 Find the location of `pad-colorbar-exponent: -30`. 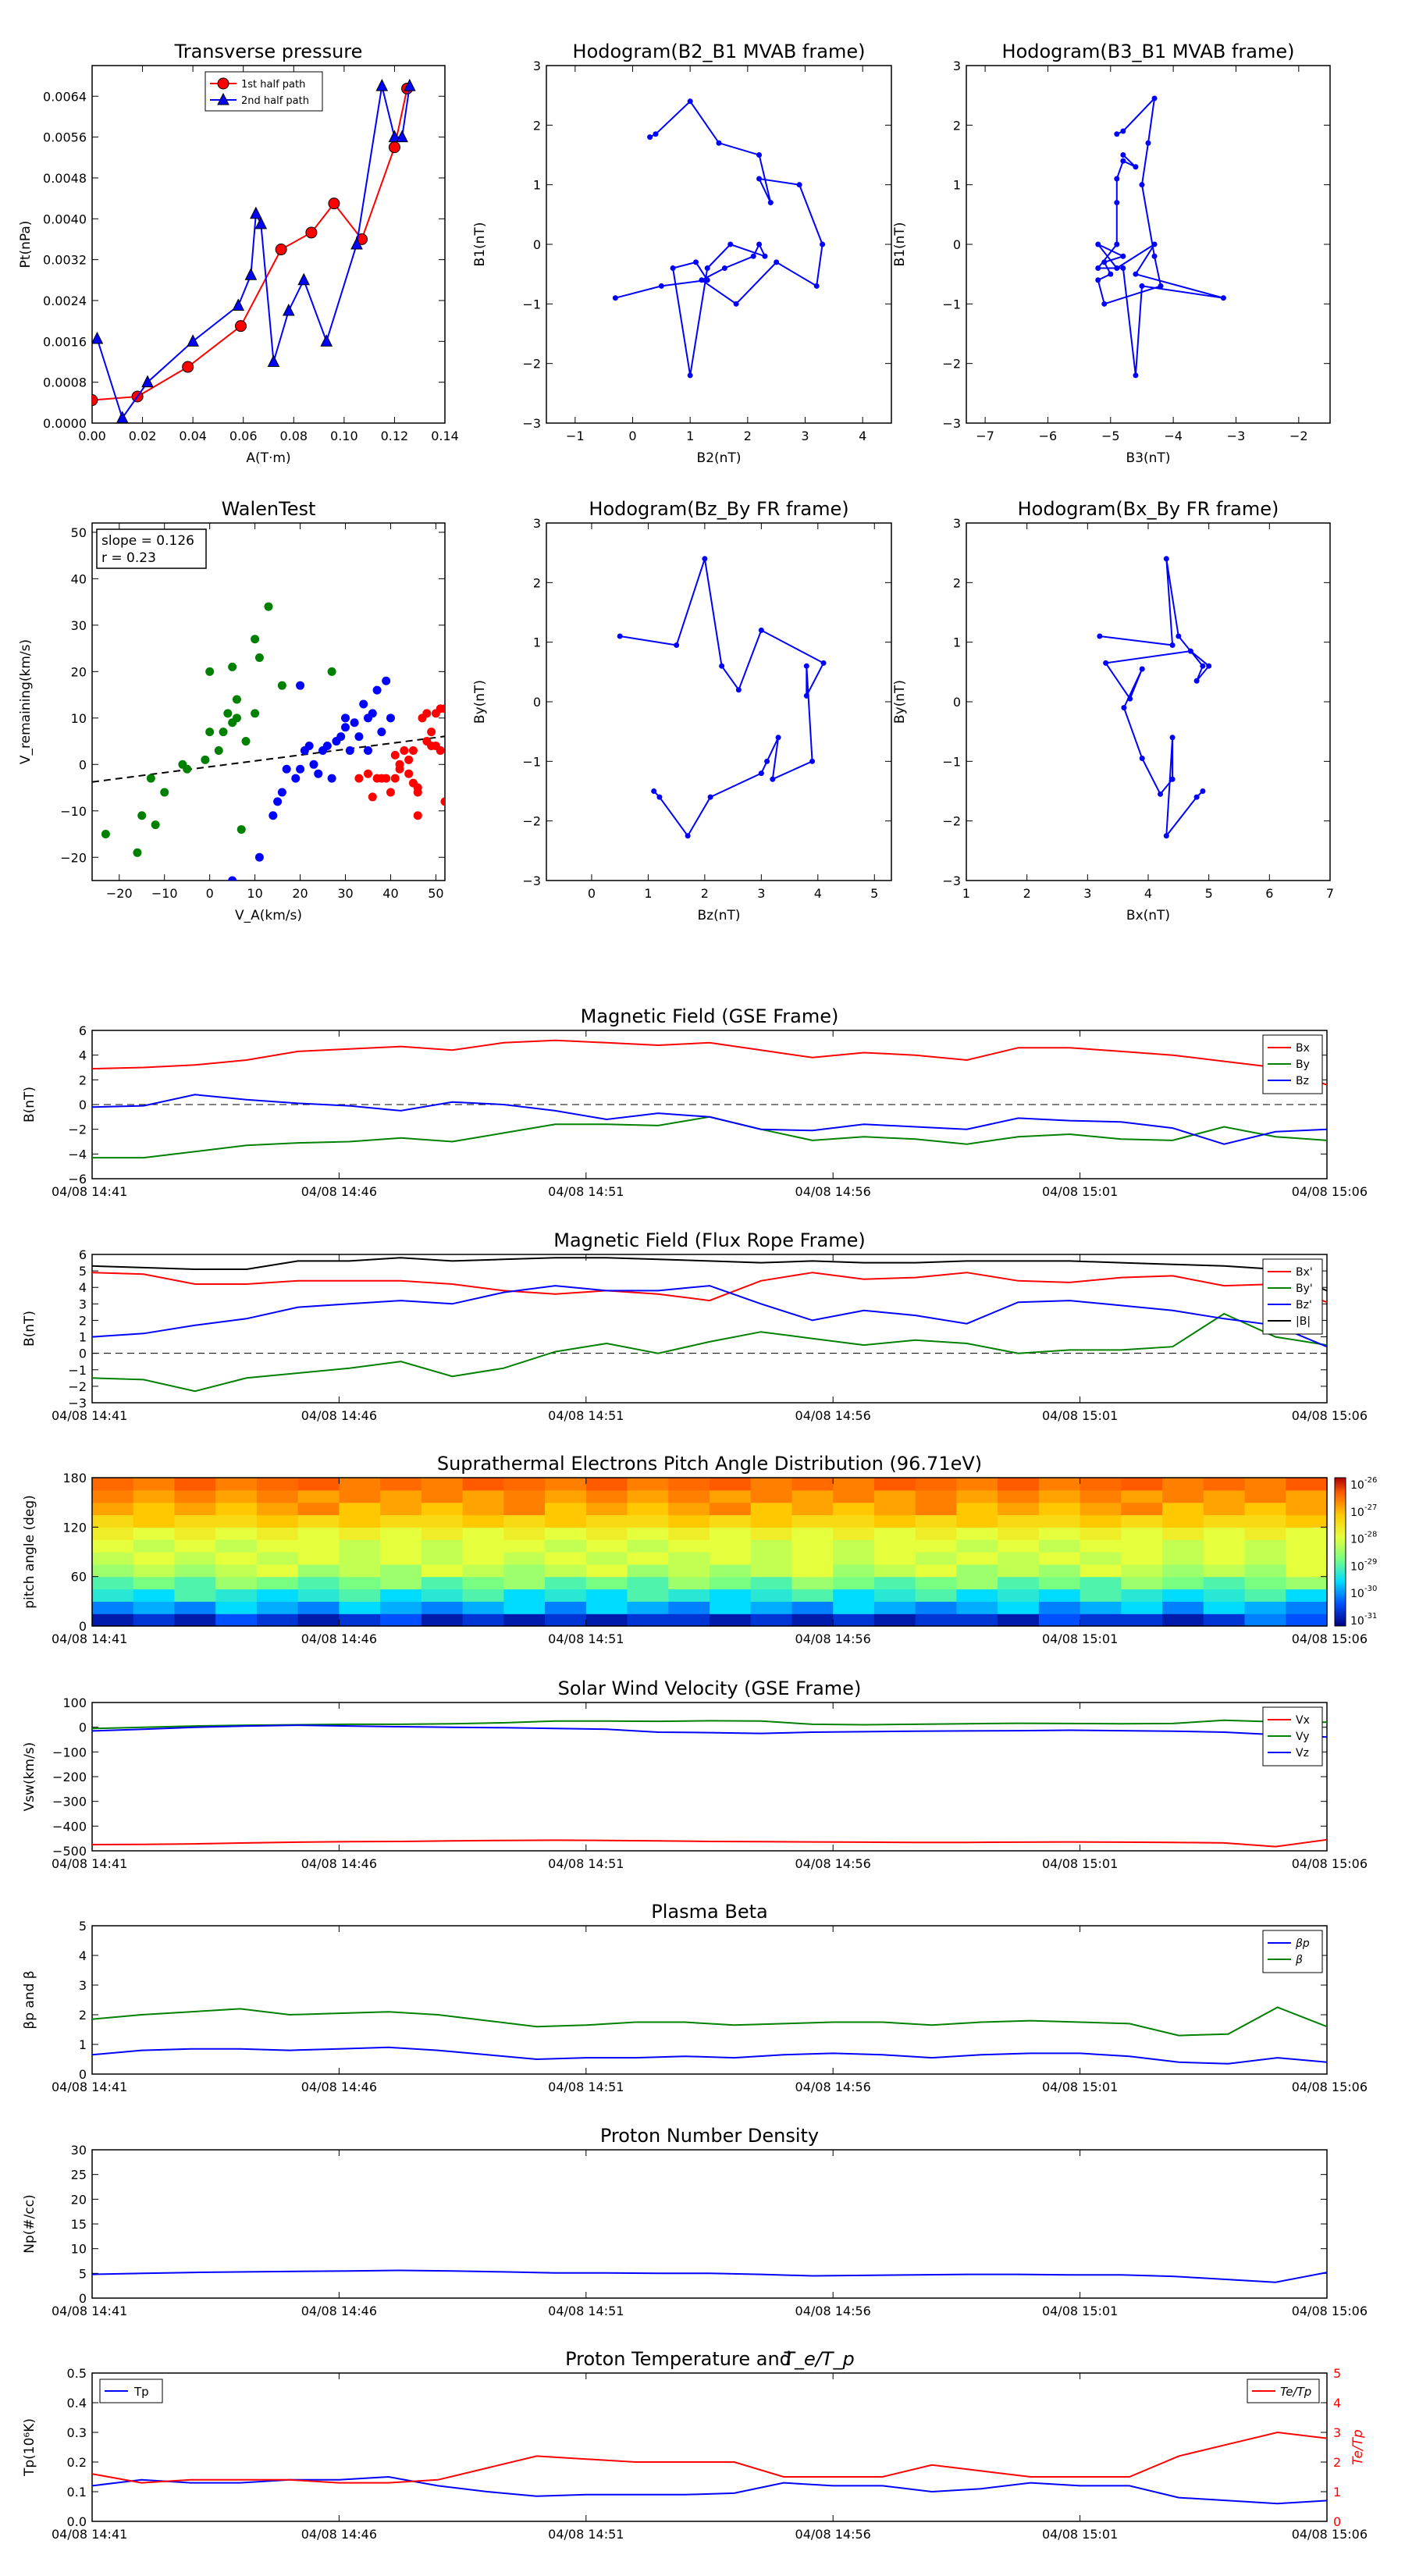

pad-colorbar-exponent: -30 is located at coordinates (1370, 1589).